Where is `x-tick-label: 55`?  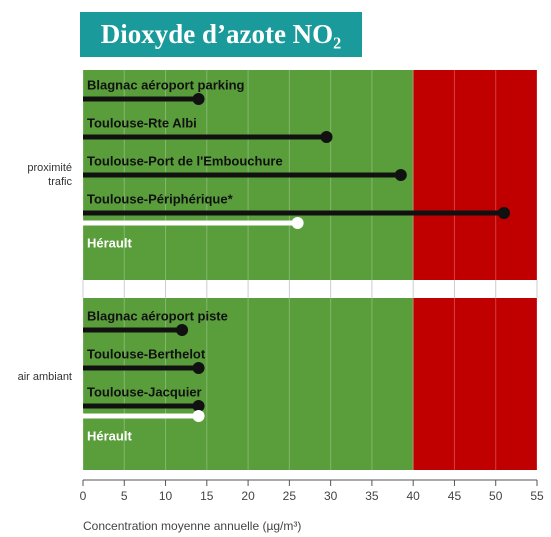
x-tick-label: 55 is located at coordinates (537, 496).